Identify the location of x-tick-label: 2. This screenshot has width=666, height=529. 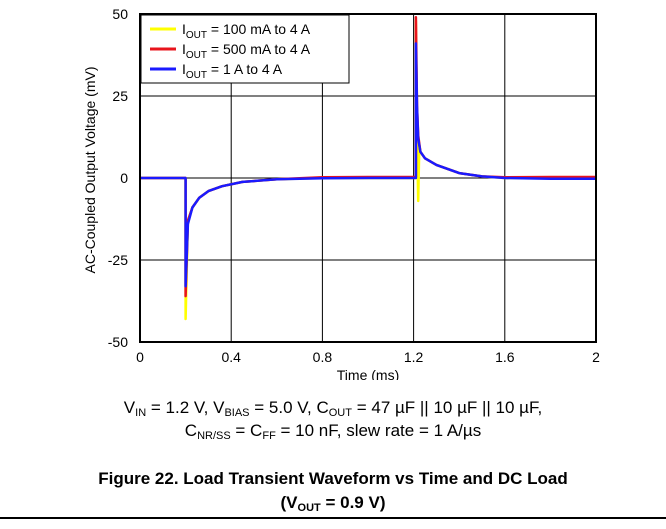
(596, 357).